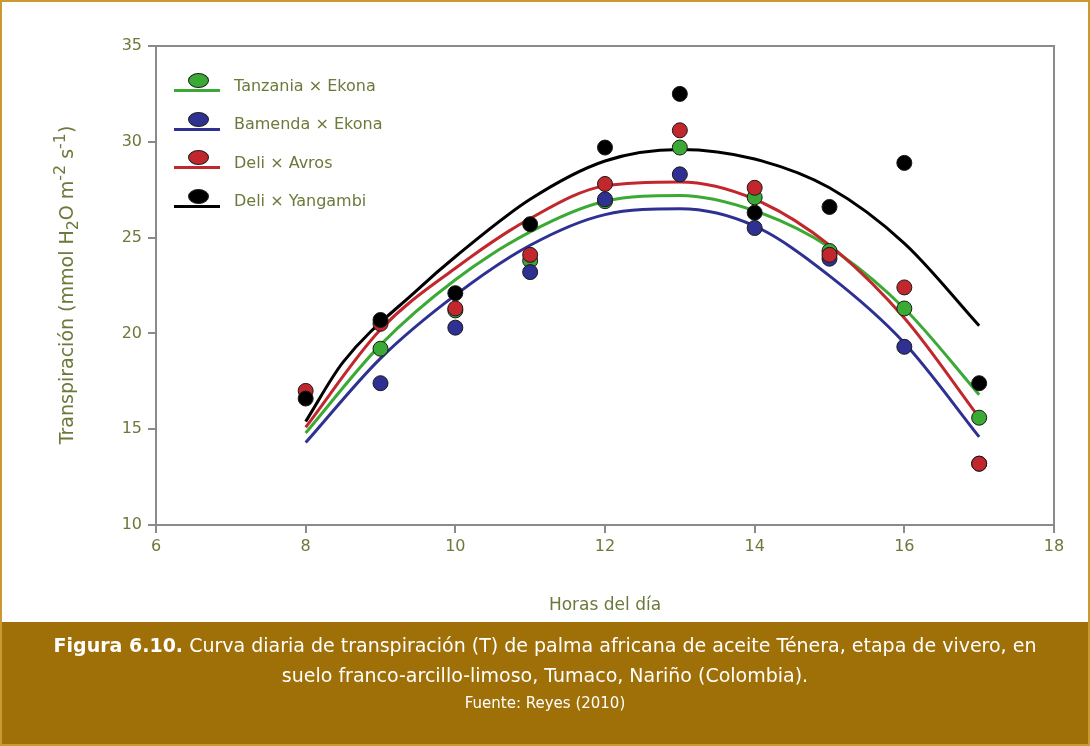  What do you see at coordinates (308, 124) in the screenshot?
I see `legend-label: Bamenda × Ekona` at bounding box center [308, 124].